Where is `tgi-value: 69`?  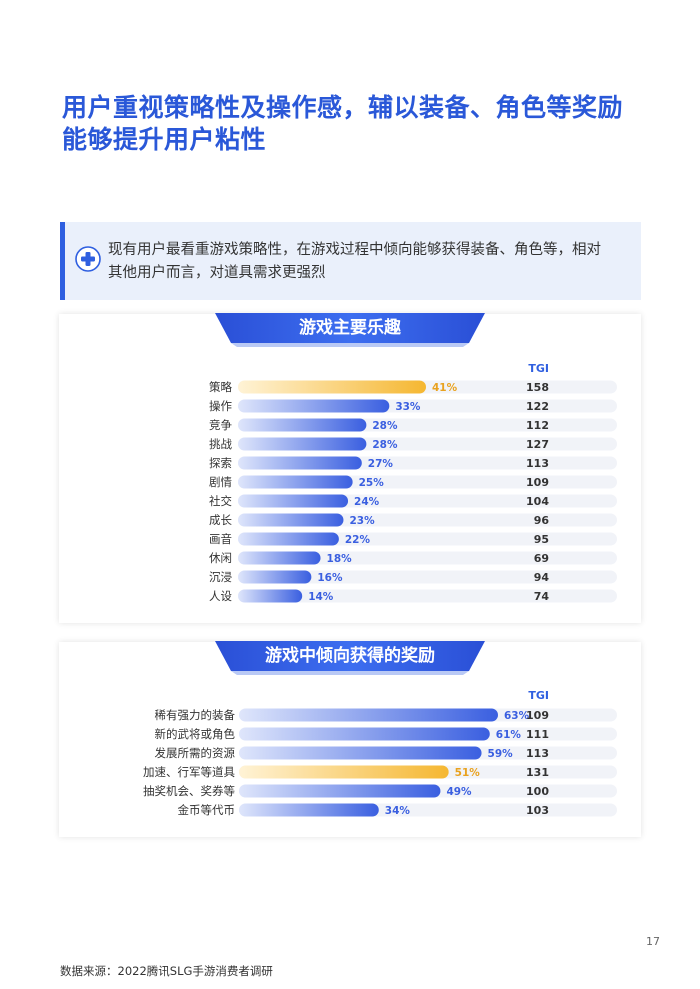 tgi-value: 69 is located at coordinates (541, 558).